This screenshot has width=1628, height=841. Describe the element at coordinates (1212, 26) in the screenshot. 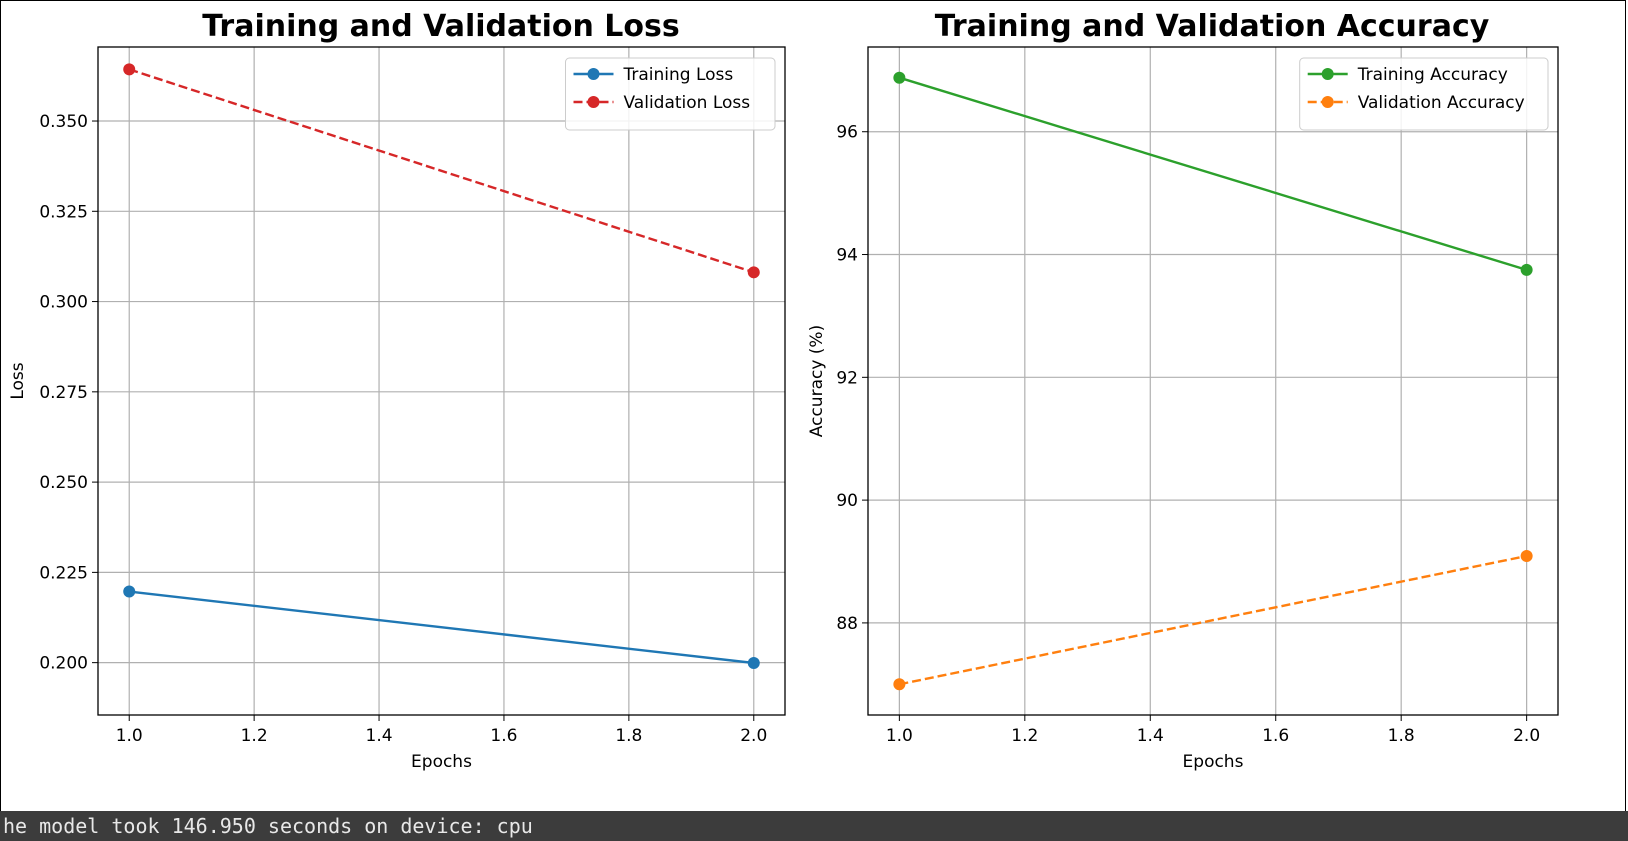

I see `chart-2-title: Training and Validation Accuracy` at that location.